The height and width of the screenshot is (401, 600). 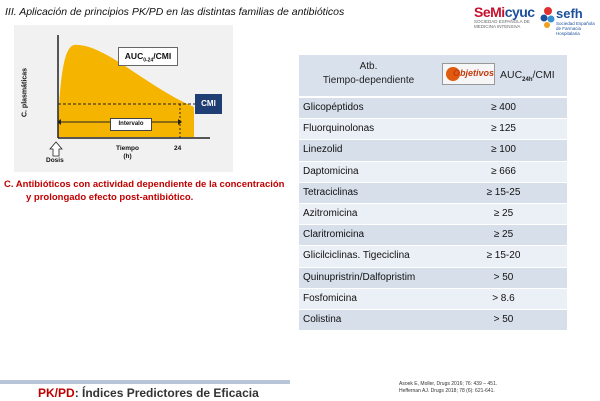 What do you see at coordinates (503, 150) in the screenshot?
I see `target-value: ≥ 100` at bounding box center [503, 150].